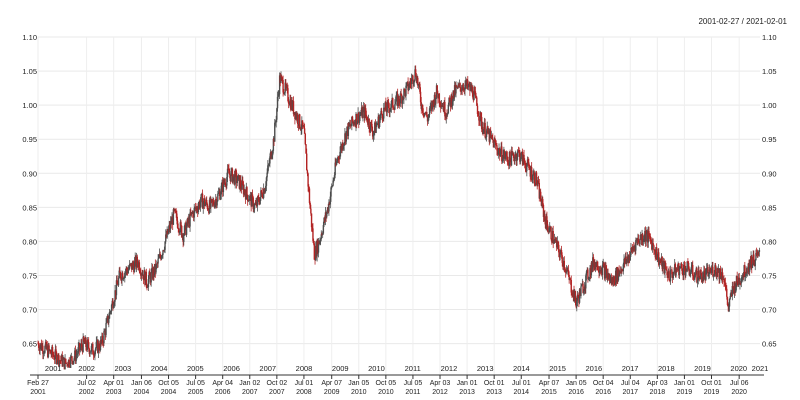  I want to click on x-tick-label: Apr 07, so click(549, 383).